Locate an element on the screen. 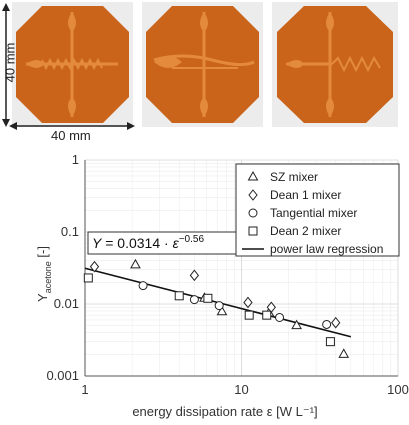 This screenshot has height=425, width=409. legend-entry-label: Tangential mixer is located at coordinates (313, 213).